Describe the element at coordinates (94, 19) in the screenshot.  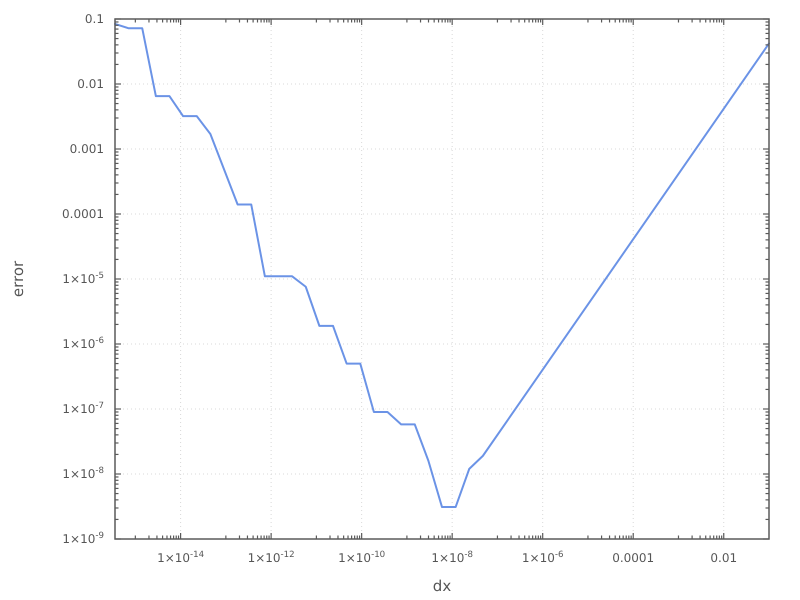
I see `y-tick-label: 0.1` at that location.